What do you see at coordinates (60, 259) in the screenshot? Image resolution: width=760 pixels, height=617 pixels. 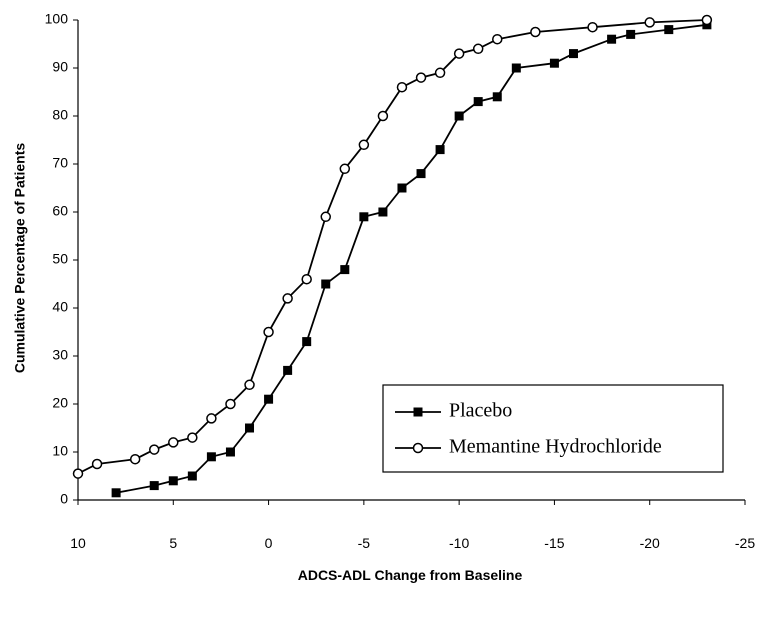 I see `y-tick-label: 50` at bounding box center [60, 259].